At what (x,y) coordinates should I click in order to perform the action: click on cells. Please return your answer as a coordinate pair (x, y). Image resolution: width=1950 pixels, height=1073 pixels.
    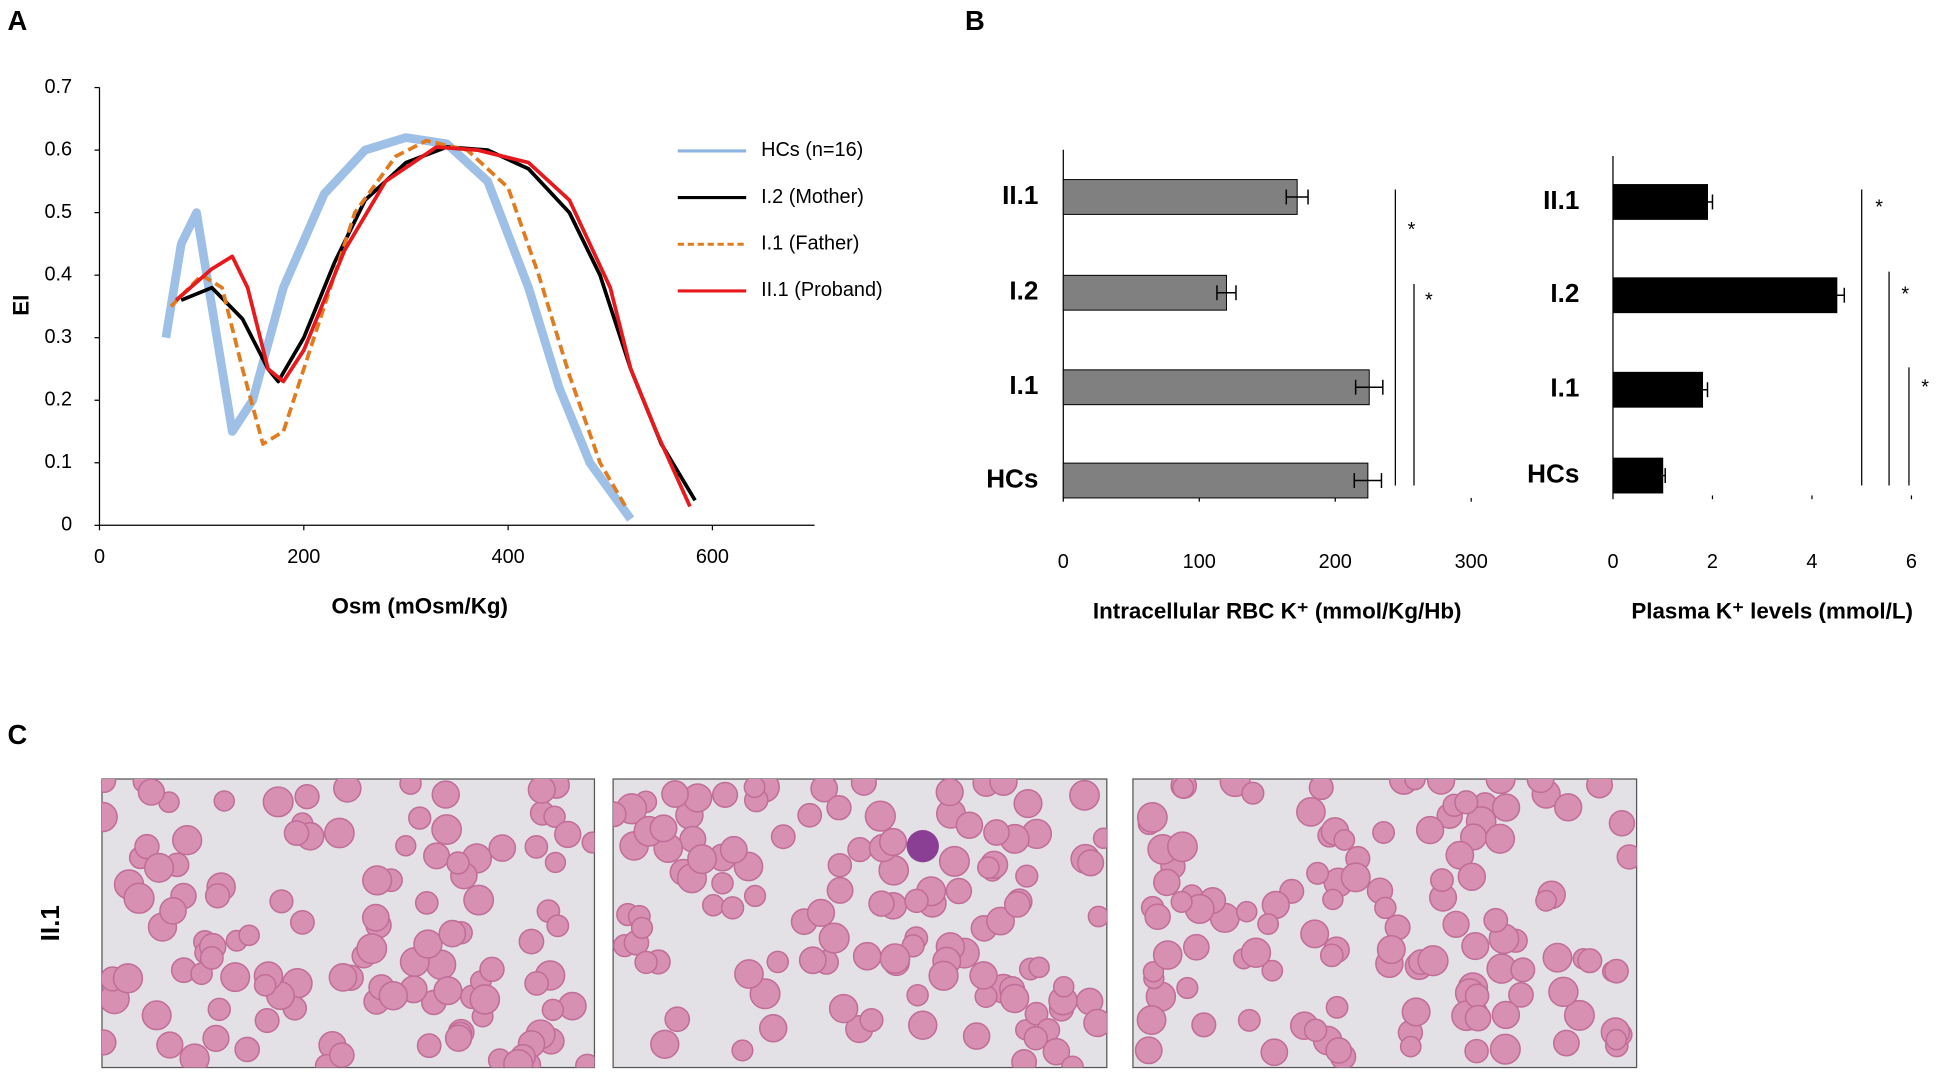
    Looking at the image, I should click on (1385, 923).